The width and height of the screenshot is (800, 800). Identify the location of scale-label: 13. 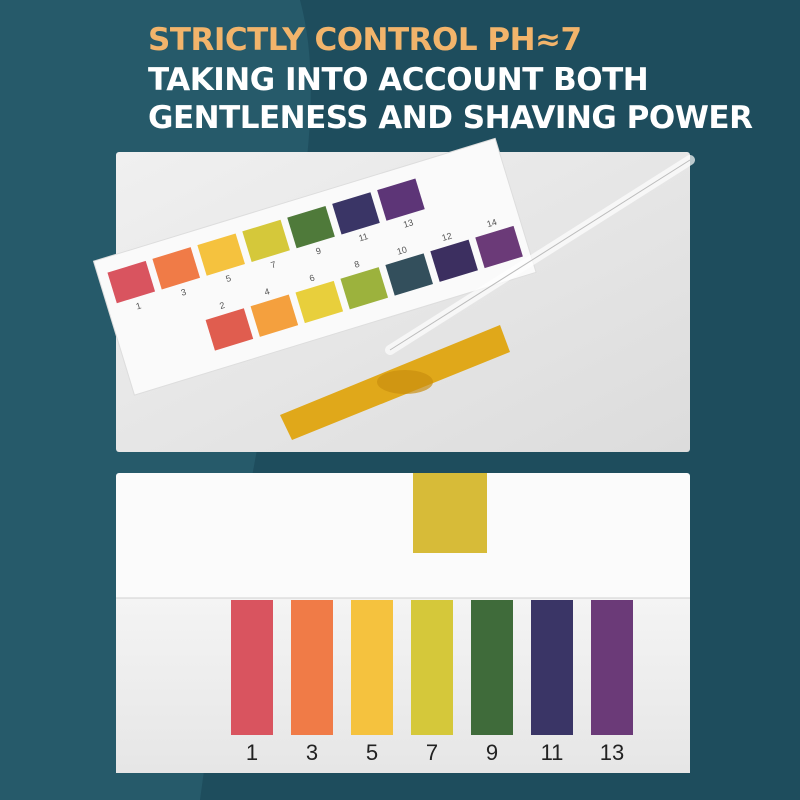
(612, 752).